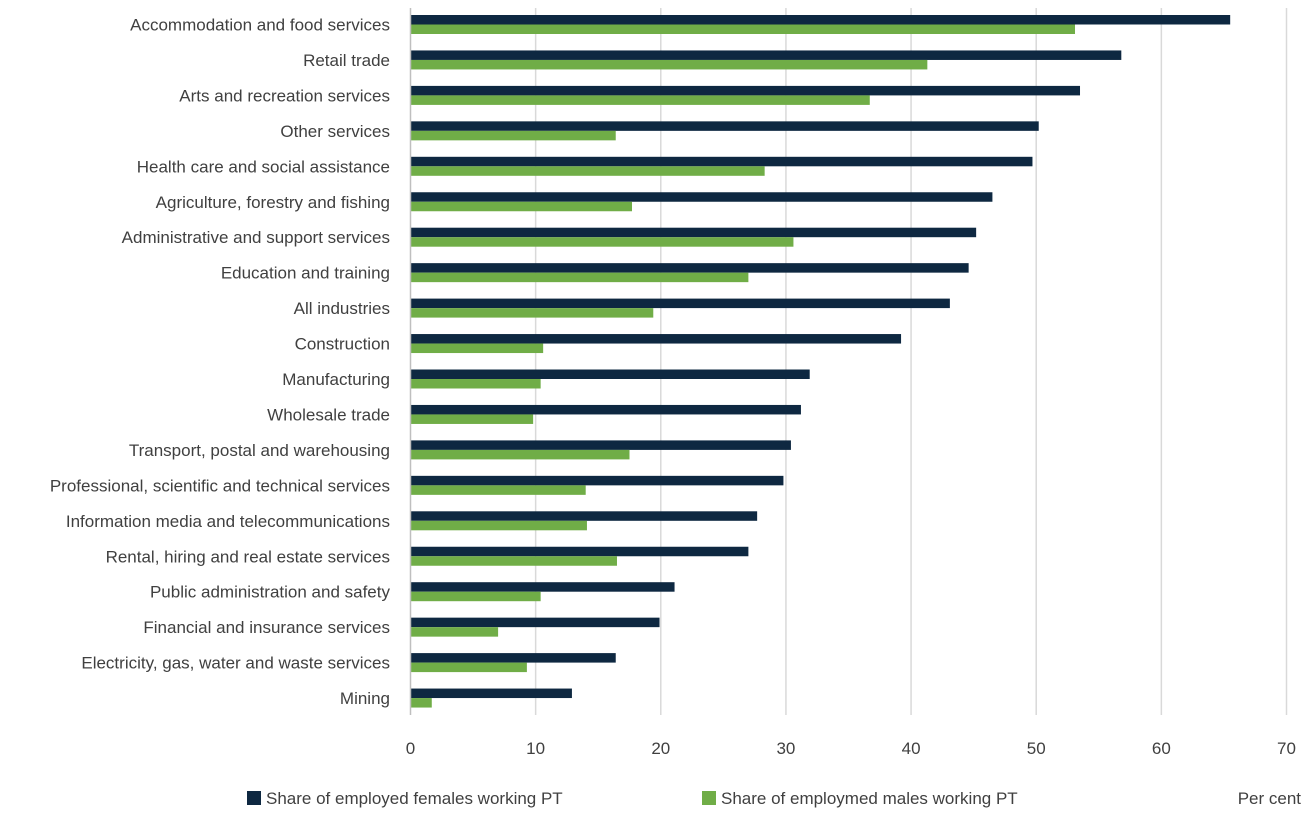  Describe the element at coordinates (284, 95) in the screenshot. I see `category-label: Arts and recreation services` at that location.